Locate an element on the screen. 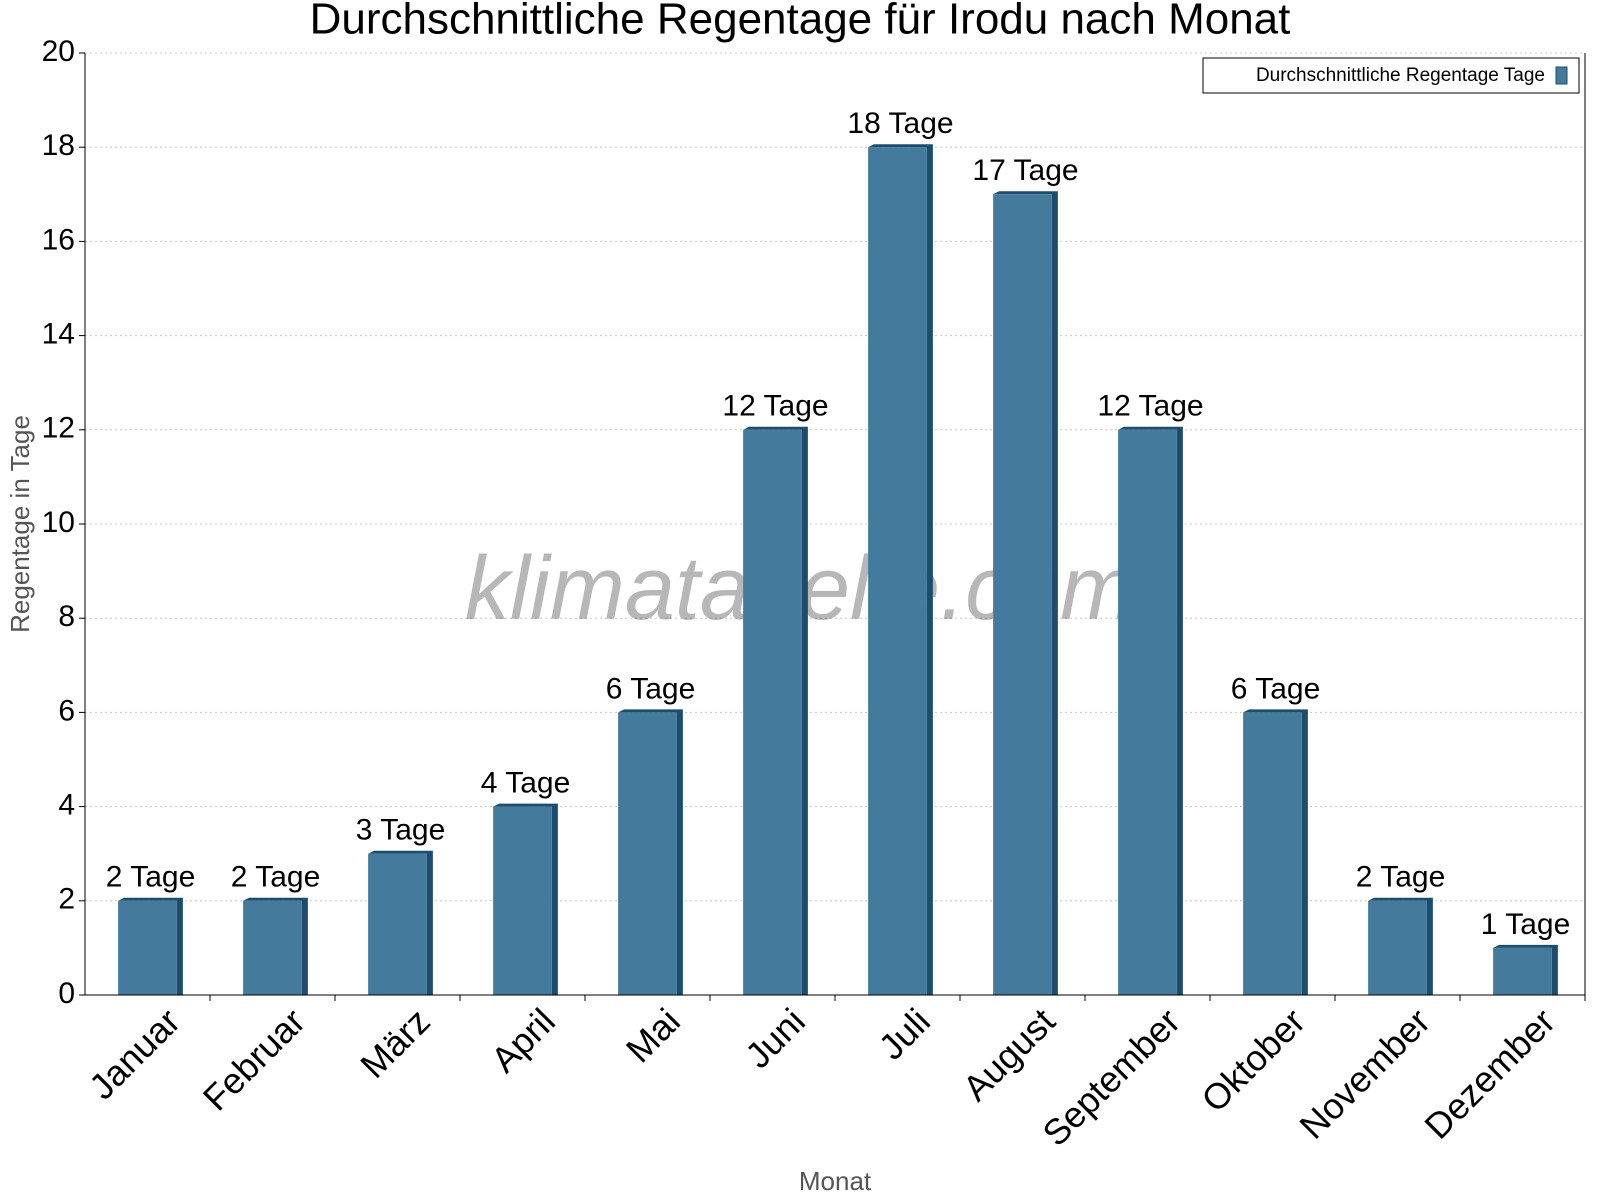 The height and width of the screenshot is (1200, 1600). legend-box is located at coordinates (1391, 75).